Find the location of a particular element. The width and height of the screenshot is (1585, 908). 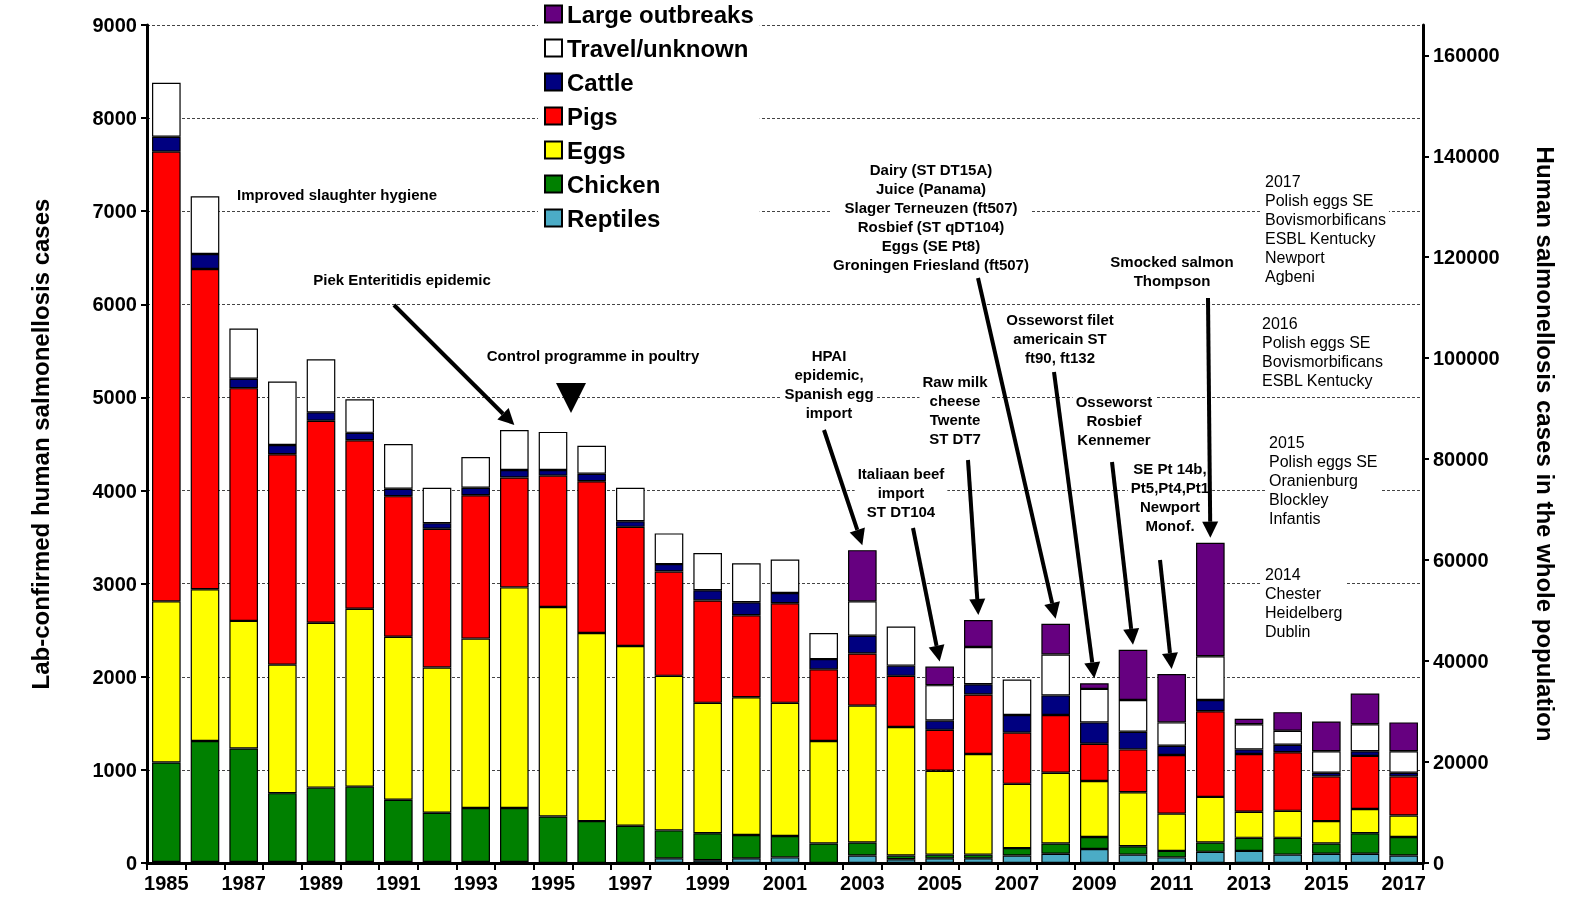

annotation: Smocked salmon Thompson is located at coordinates (1172, 271).